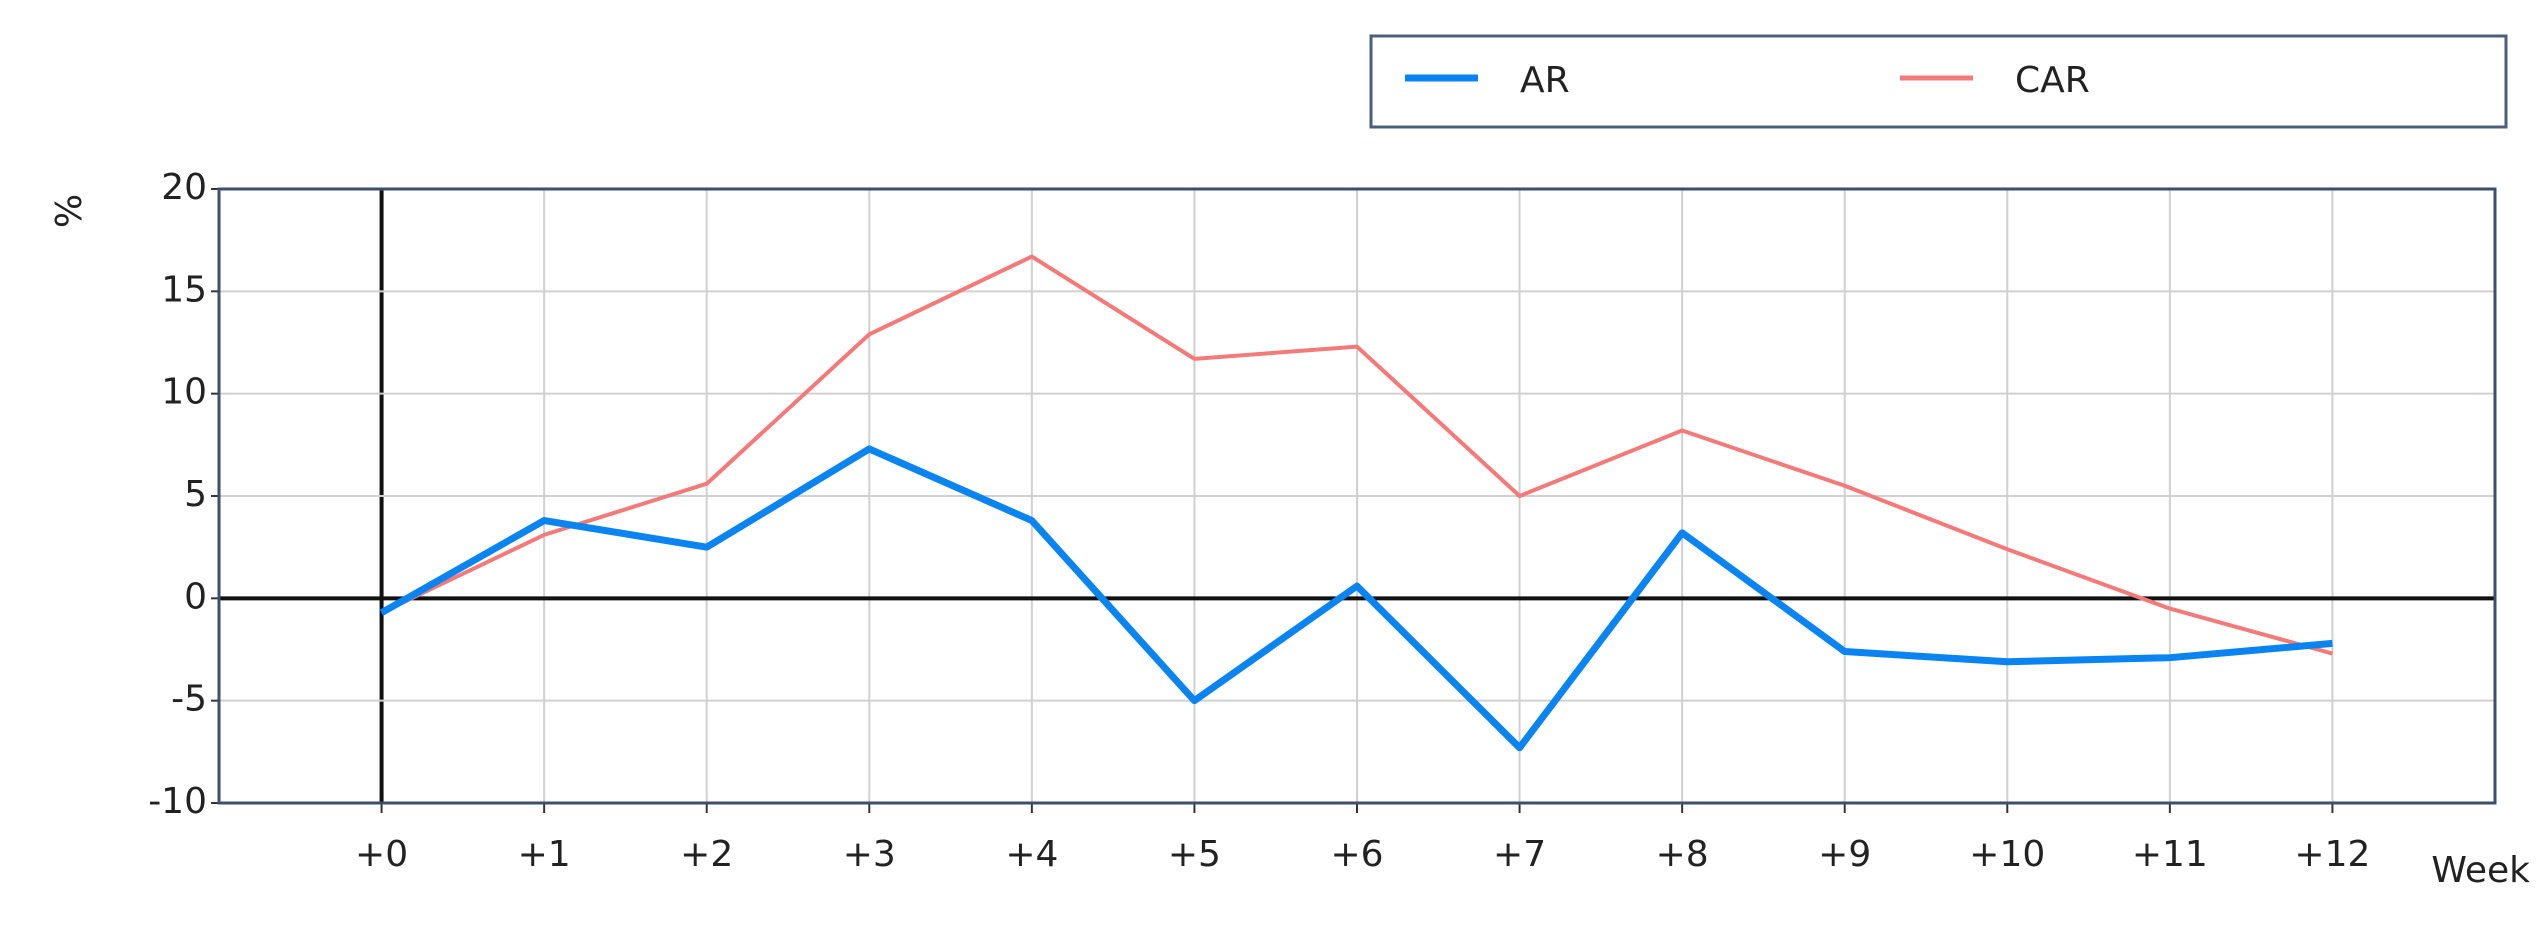 The image size is (2543, 950). I want to click on x-tick-label: +12, so click(2332, 854).